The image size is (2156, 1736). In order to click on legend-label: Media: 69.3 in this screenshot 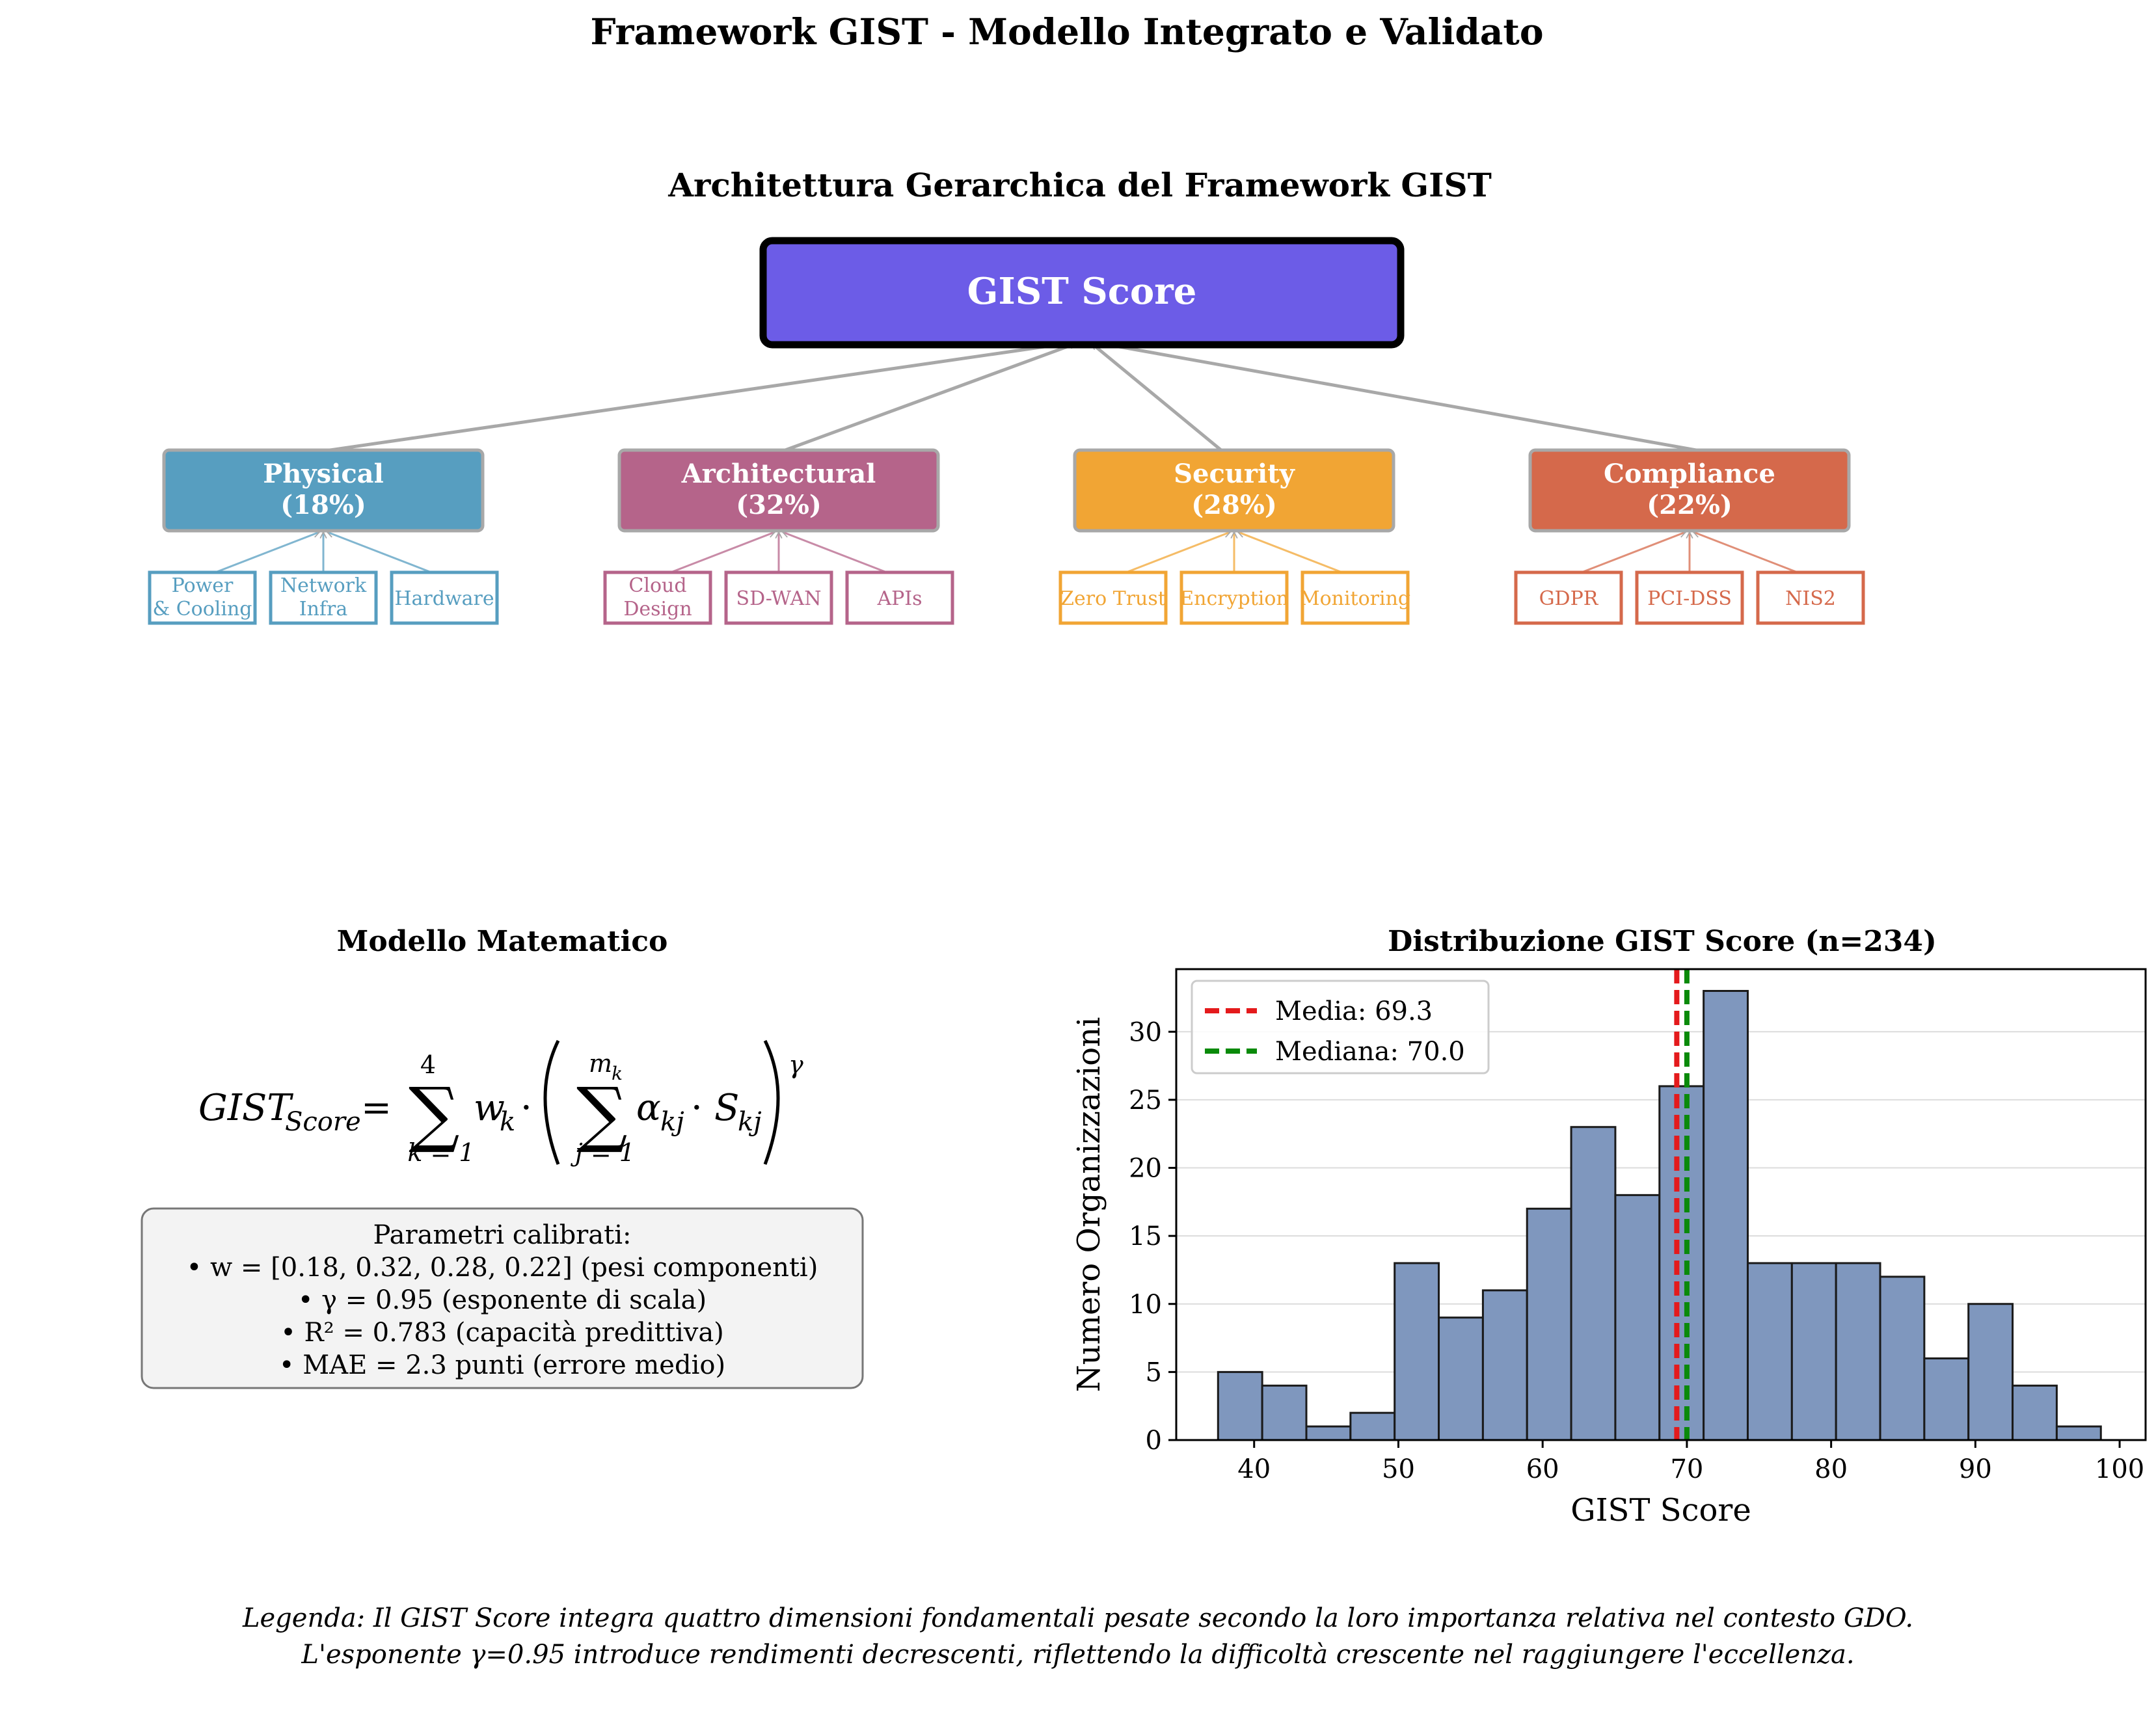, I will do `click(1354, 1011)`.